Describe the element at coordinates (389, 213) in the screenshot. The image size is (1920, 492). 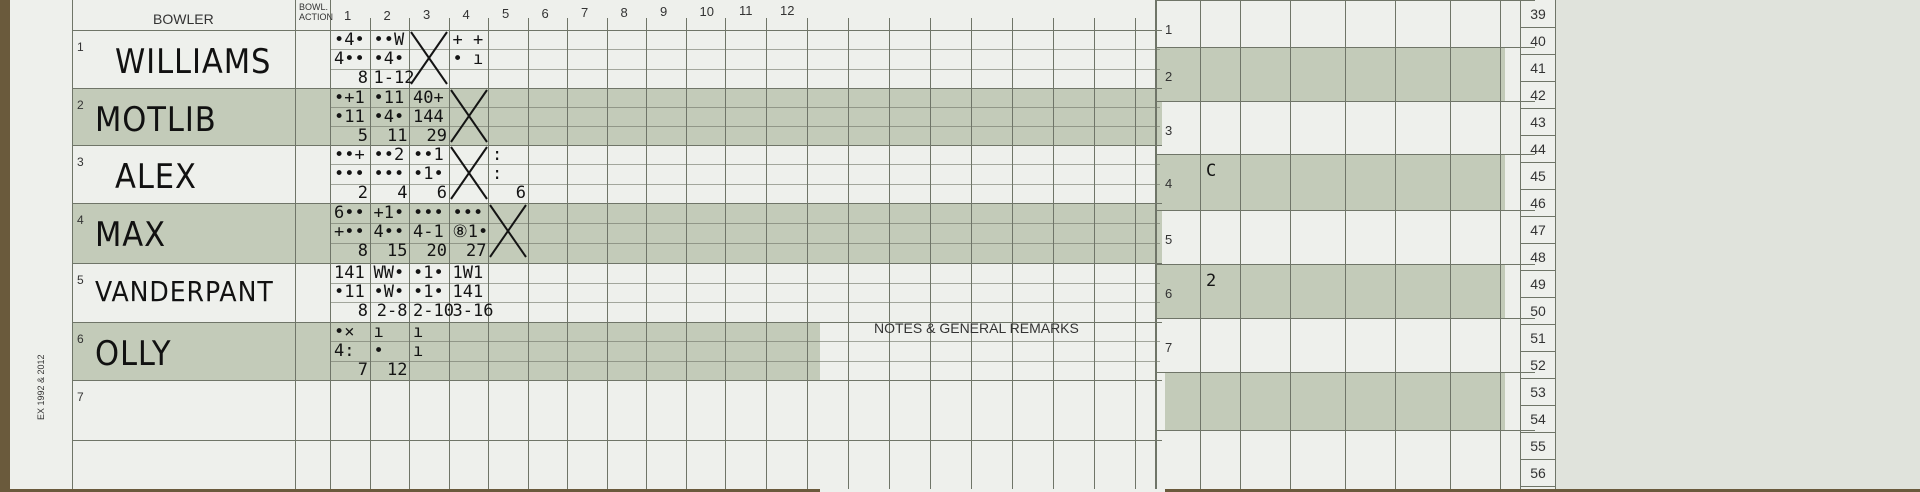
I see `over-entry: +1•` at that location.